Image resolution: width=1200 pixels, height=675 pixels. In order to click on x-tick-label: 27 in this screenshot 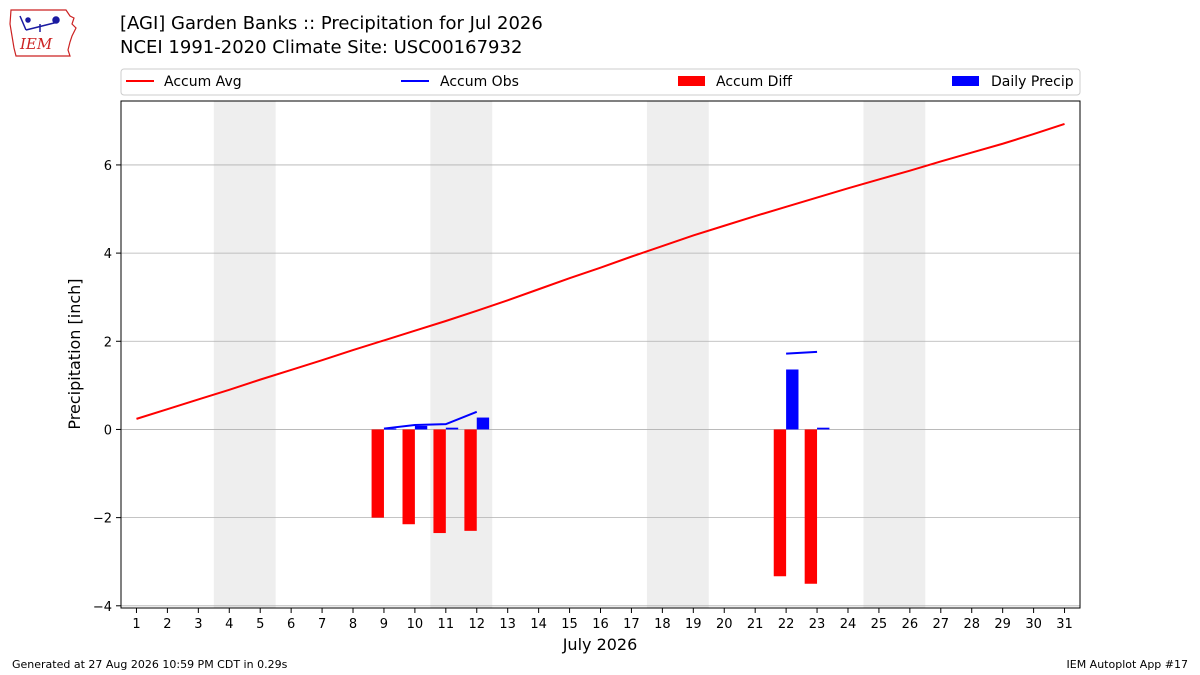, I will do `click(941, 624)`.